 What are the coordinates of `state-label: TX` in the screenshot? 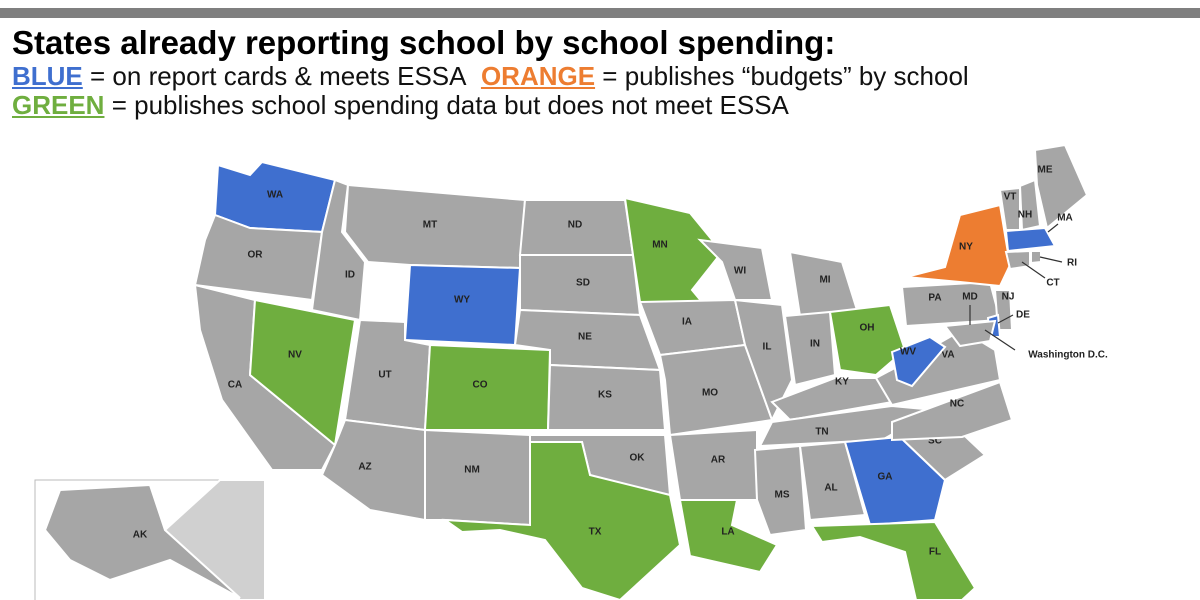 It's located at (595, 532).